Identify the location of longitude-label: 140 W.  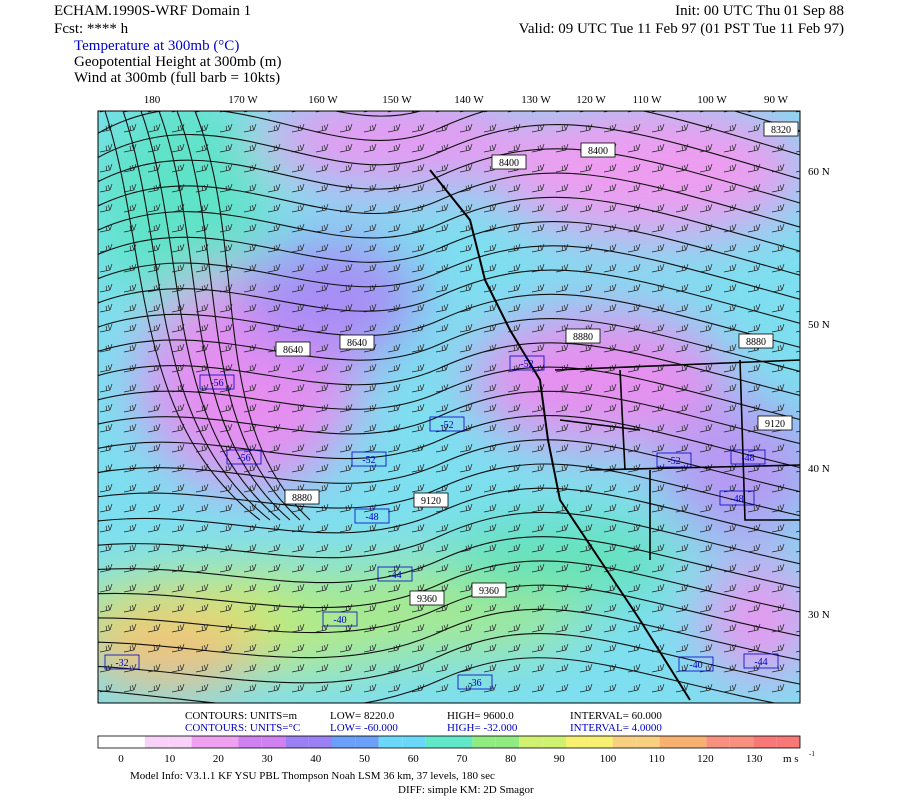
(469, 100).